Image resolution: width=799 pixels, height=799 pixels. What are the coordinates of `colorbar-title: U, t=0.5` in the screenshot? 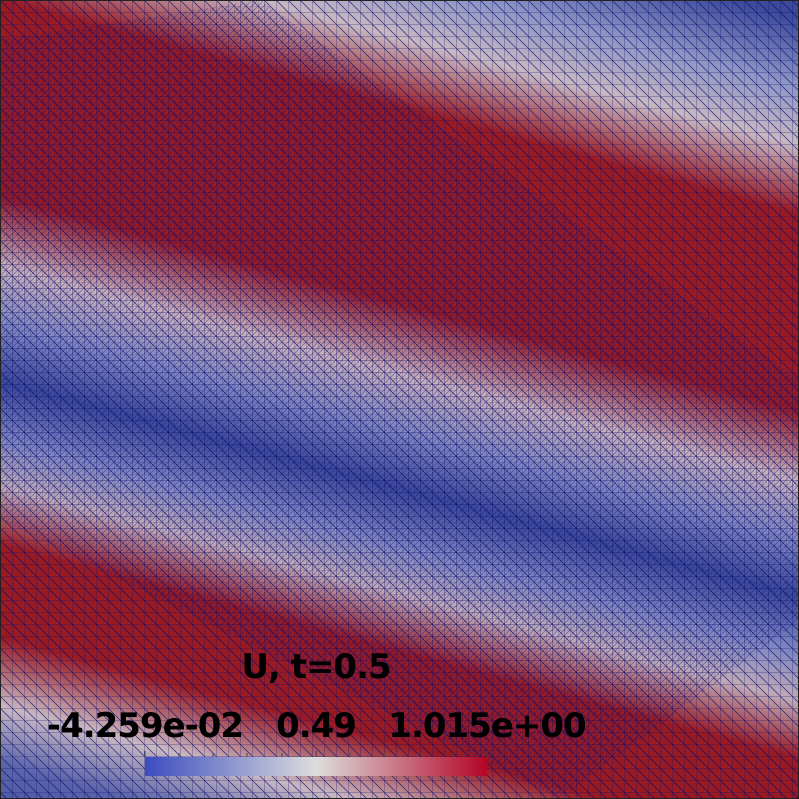 It's located at (315, 667).